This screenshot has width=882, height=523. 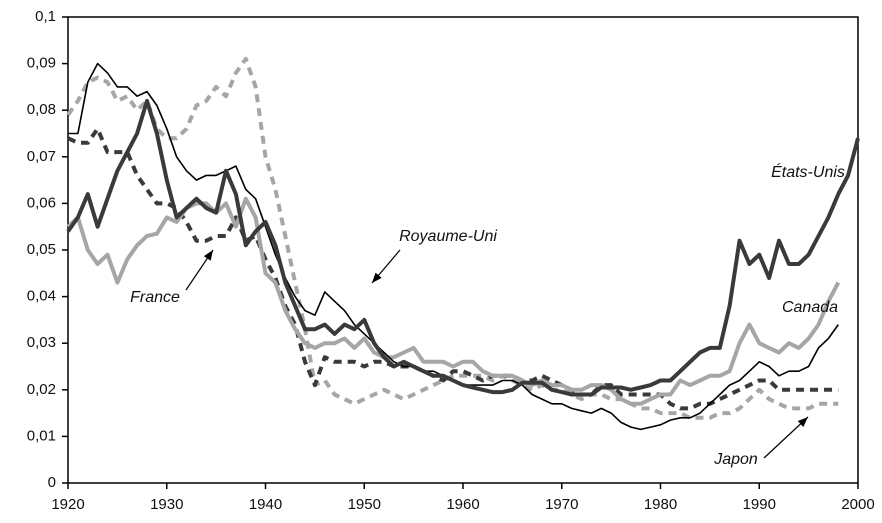 I want to click on x-tick-label: 1990, so click(x=759, y=504).